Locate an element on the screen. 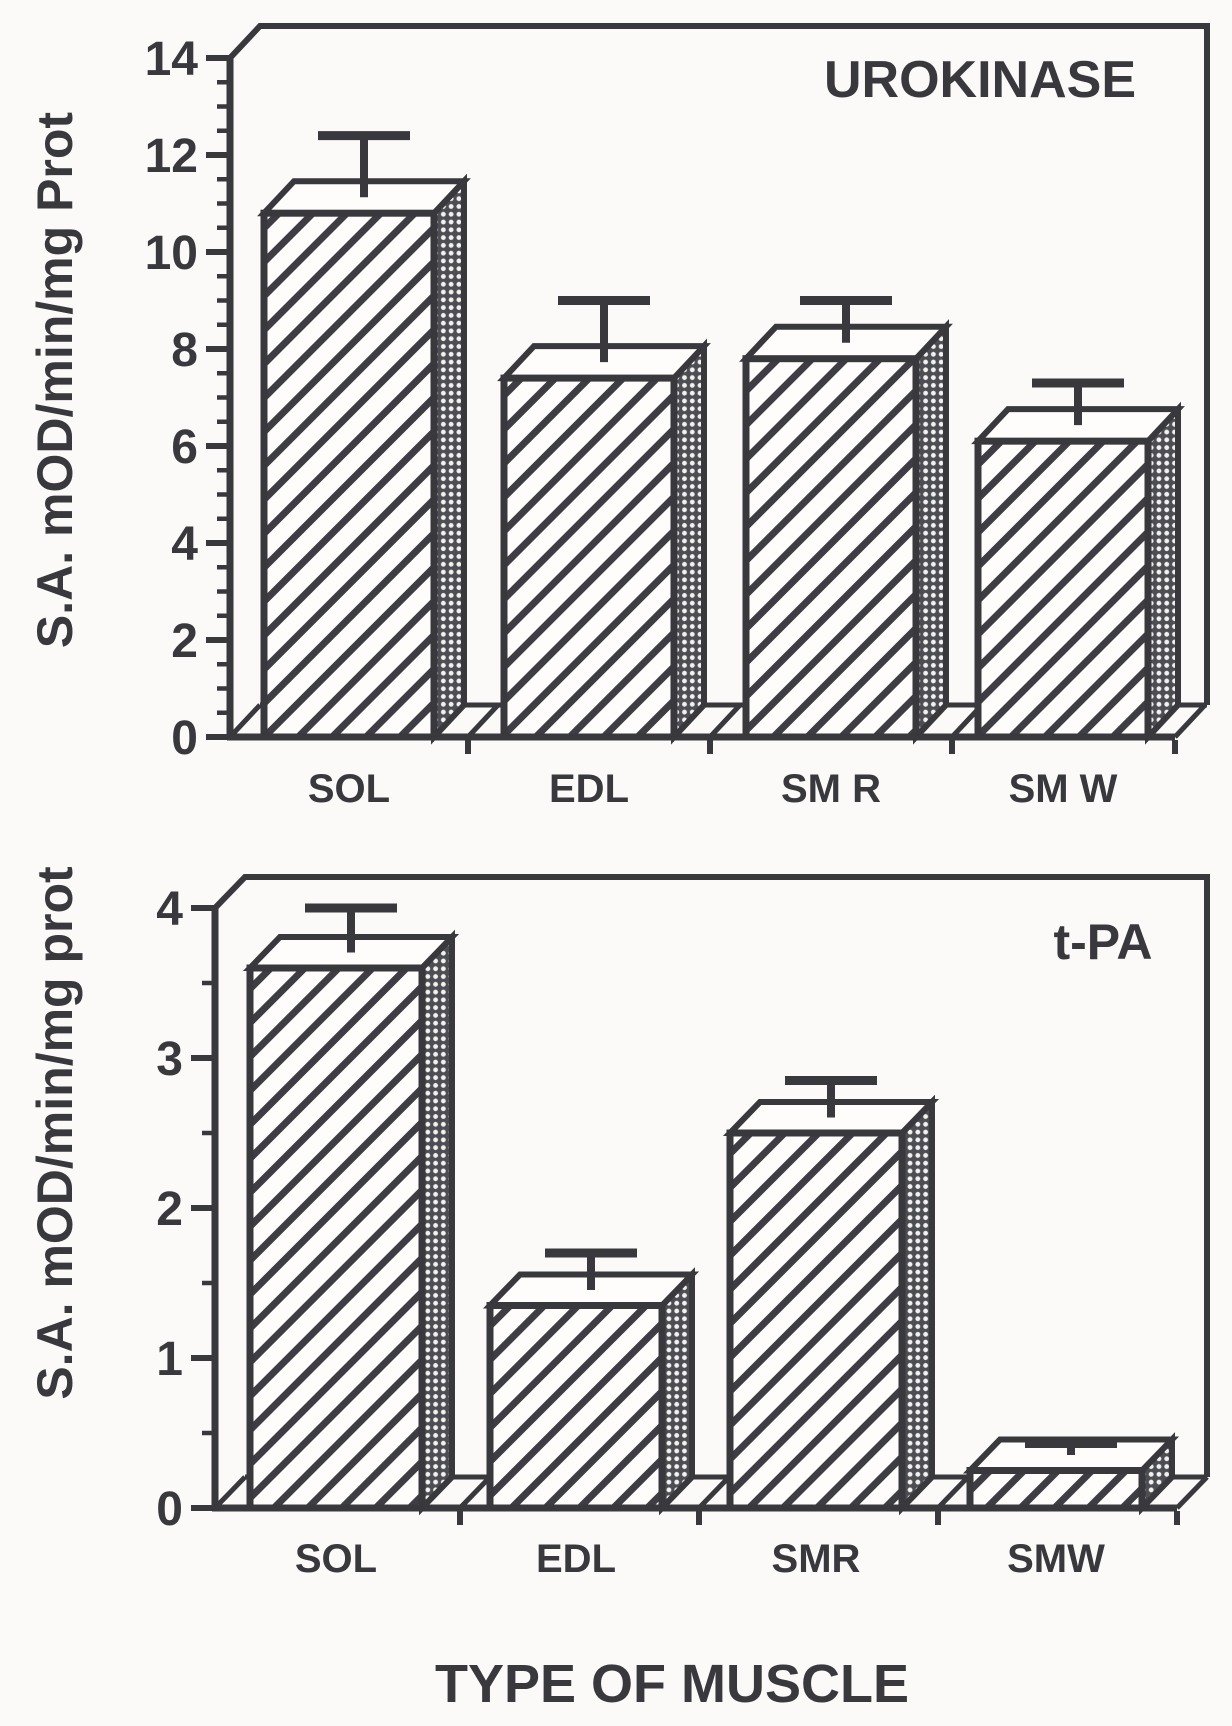 The height and width of the screenshot is (1726, 1232). y-tick-label: 8 is located at coordinates (184, 350).